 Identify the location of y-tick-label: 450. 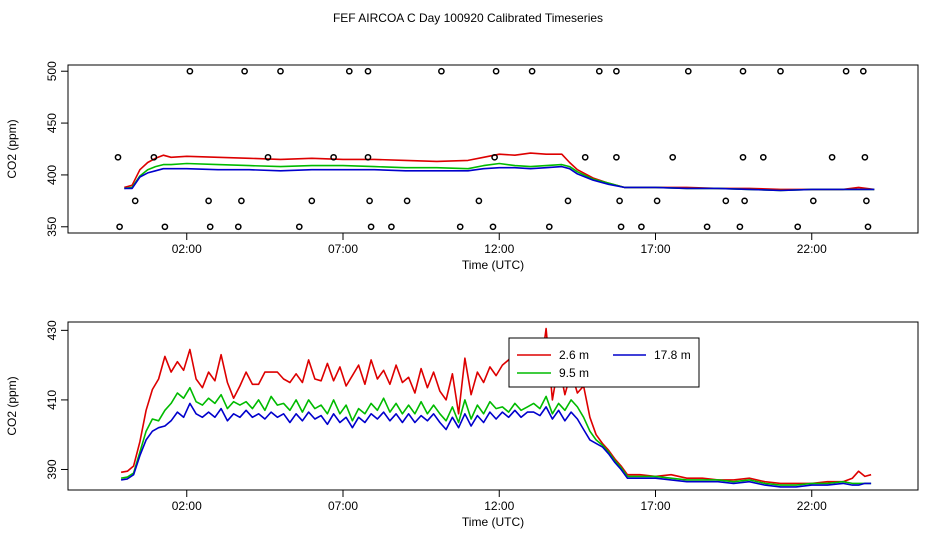
(52, 123).